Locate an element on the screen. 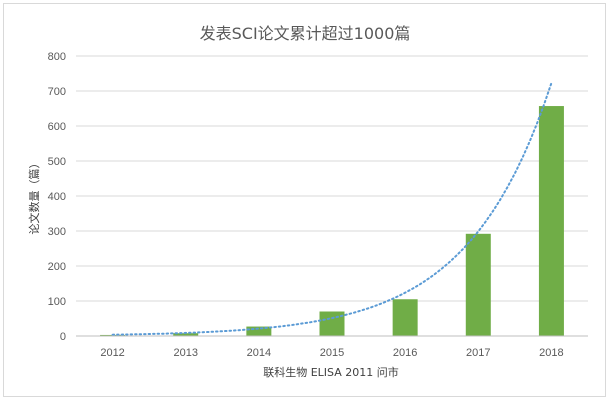  x-tick-label: 2014 is located at coordinates (259, 353).